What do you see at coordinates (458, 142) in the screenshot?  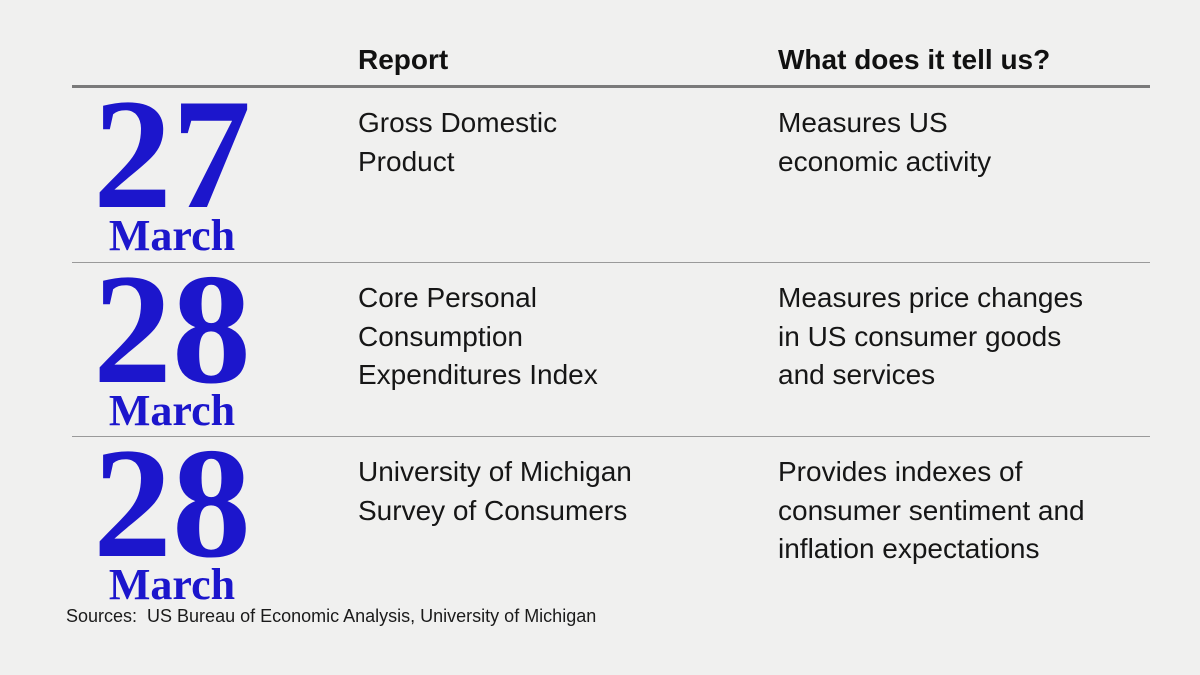 I see `report-cell: Gross Domestic Product` at bounding box center [458, 142].